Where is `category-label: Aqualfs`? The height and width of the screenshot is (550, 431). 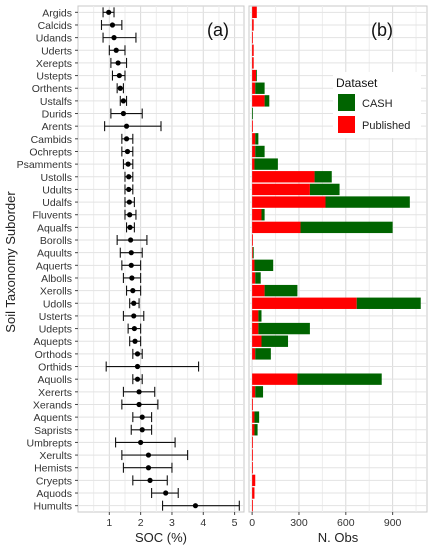 category-label: Aqualfs is located at coordinates (54, 228).